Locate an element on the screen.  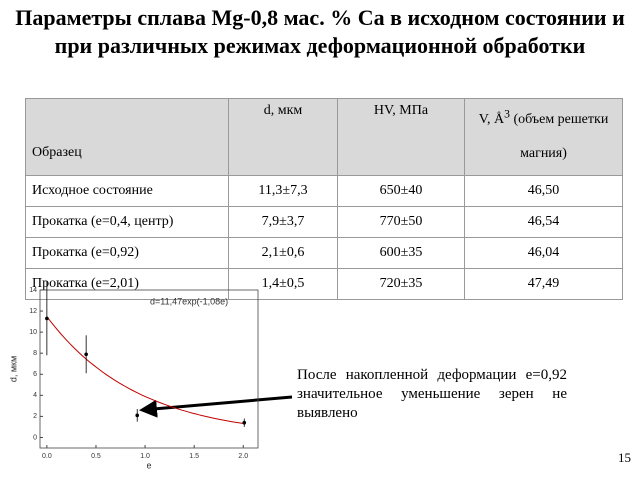
table-cell: 650±40 is located at coordinates (401, 191).